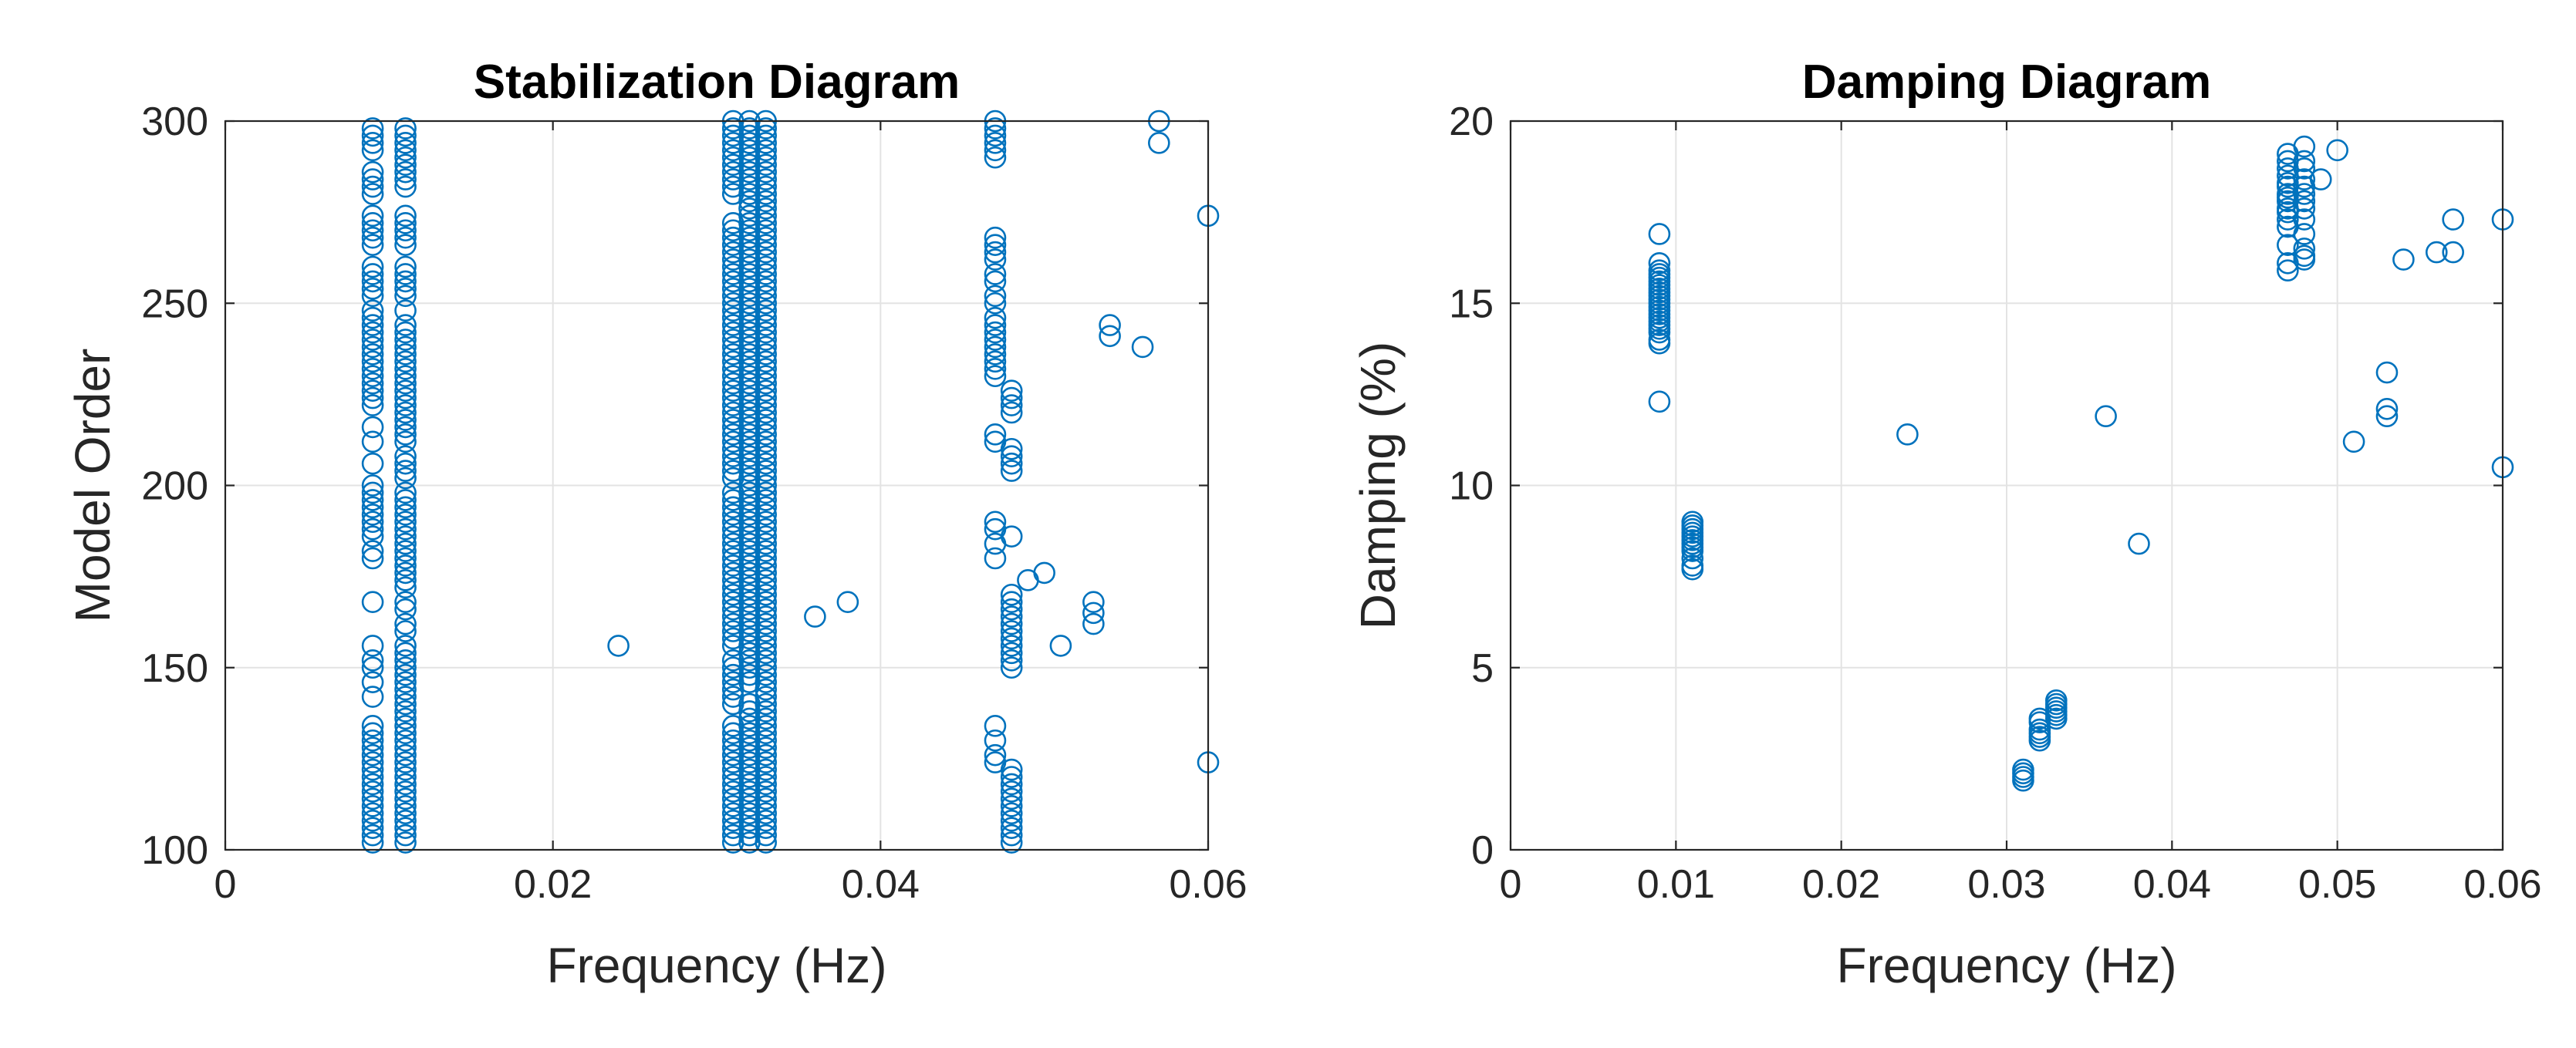 The width and height of the screenshot is (2576, 1048). What do you see at coordinates (2502, 884) in the screenshot?
I see `damping-x-tick-label: 0.06` at bounding box center [2502, 884].